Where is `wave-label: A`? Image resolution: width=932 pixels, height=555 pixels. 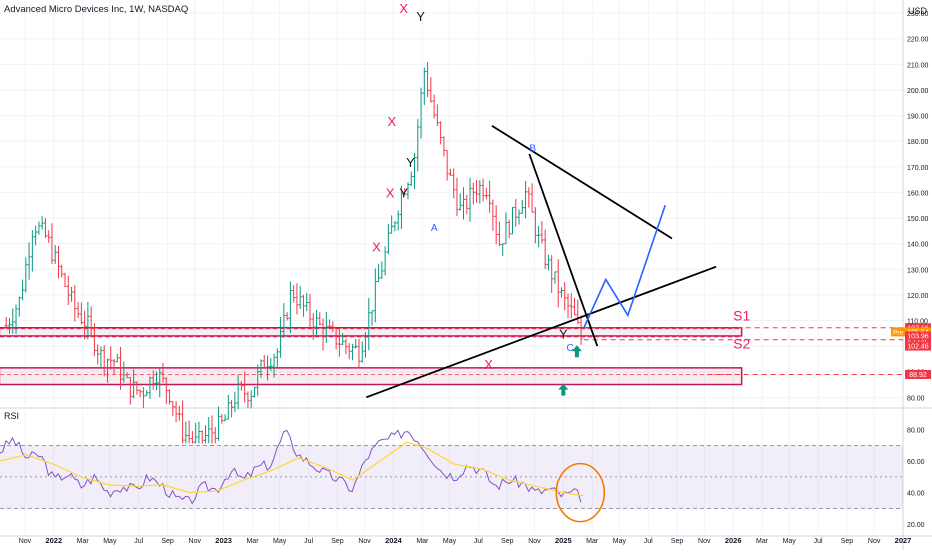 wave-label: A is located at coordinates (434, 228).